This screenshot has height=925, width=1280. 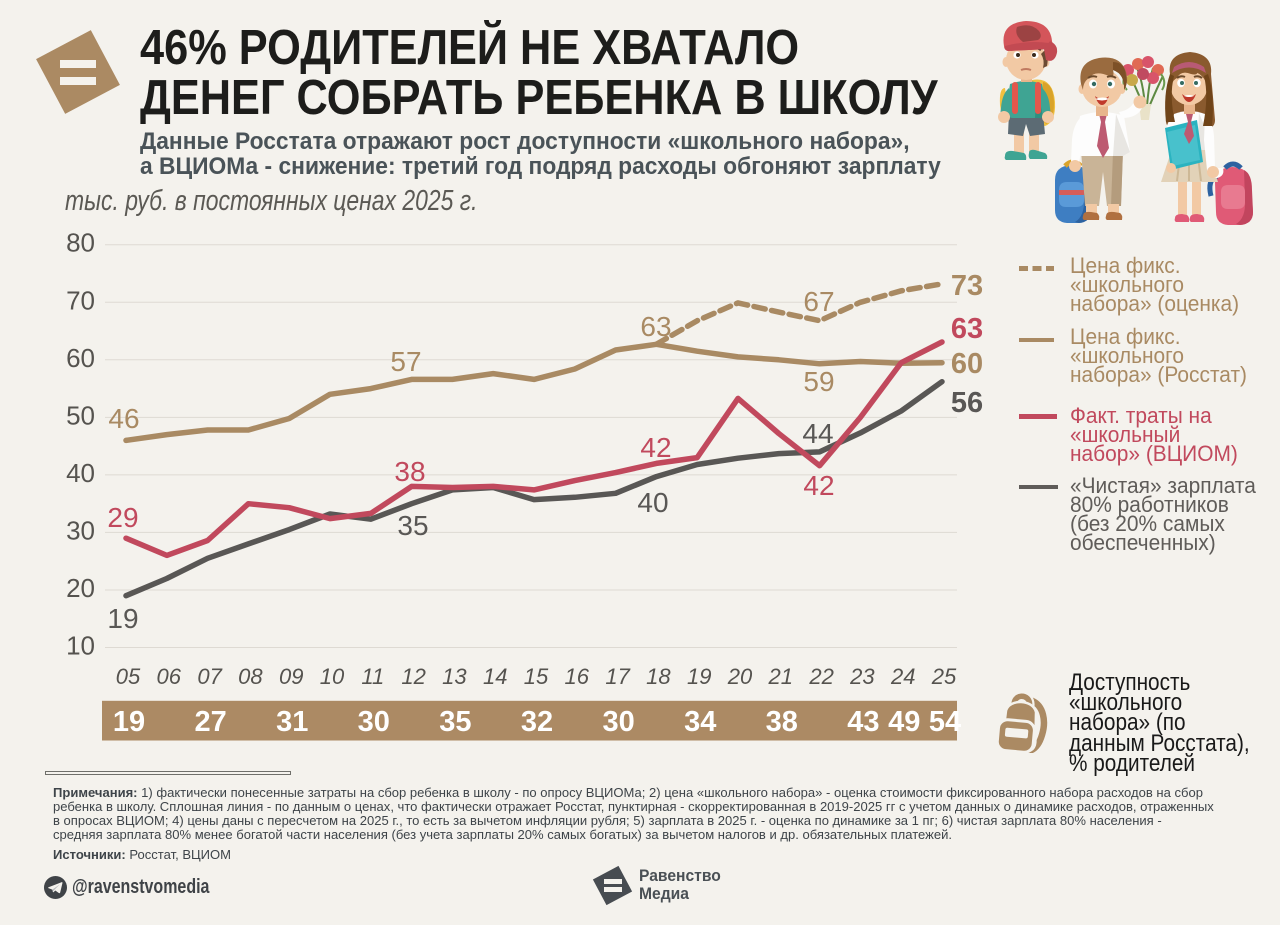 What do you see at coordinates (80, 415) in the screenshot?
I see `svg-text: 50` at bounding box center [80, 415].